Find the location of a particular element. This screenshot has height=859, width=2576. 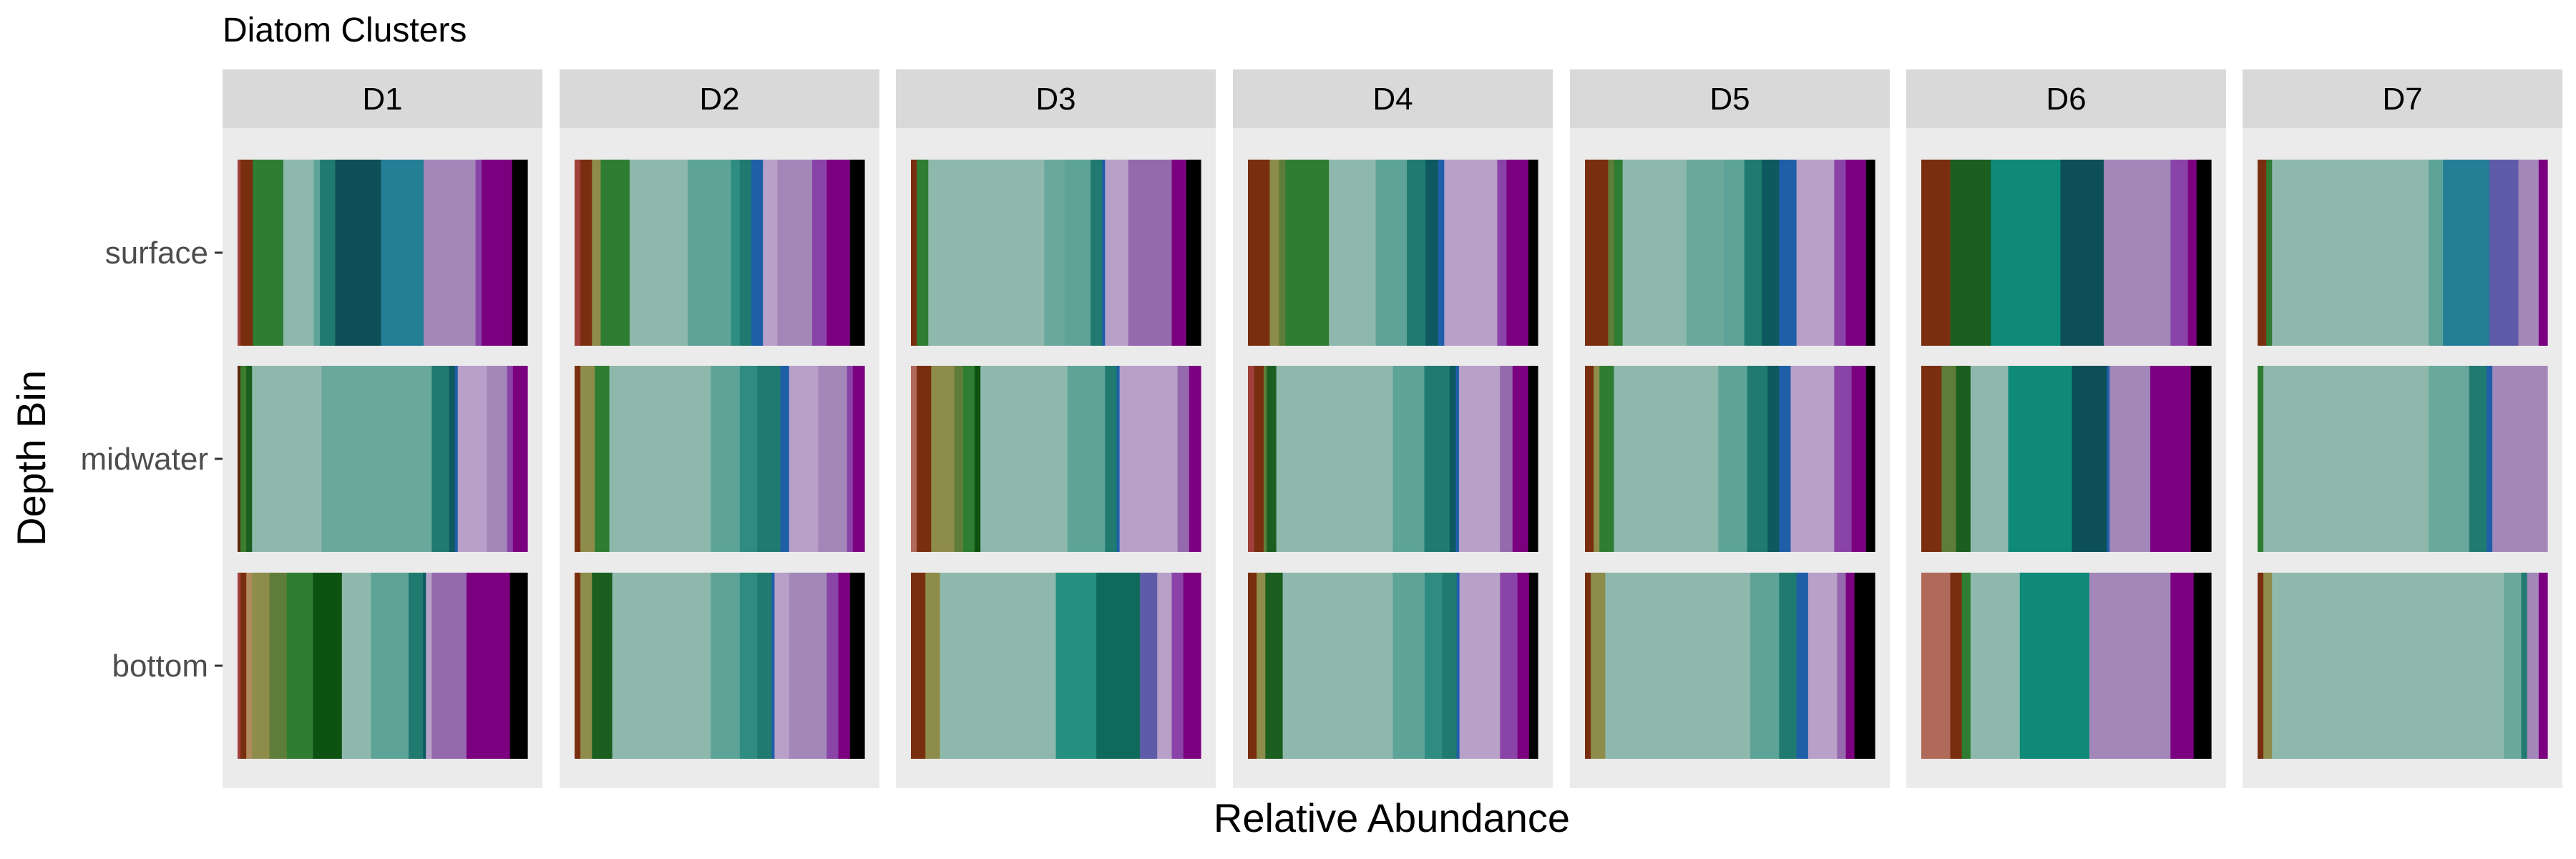

stacked-bar-D1-bottom is located at coordinates (383, 666).